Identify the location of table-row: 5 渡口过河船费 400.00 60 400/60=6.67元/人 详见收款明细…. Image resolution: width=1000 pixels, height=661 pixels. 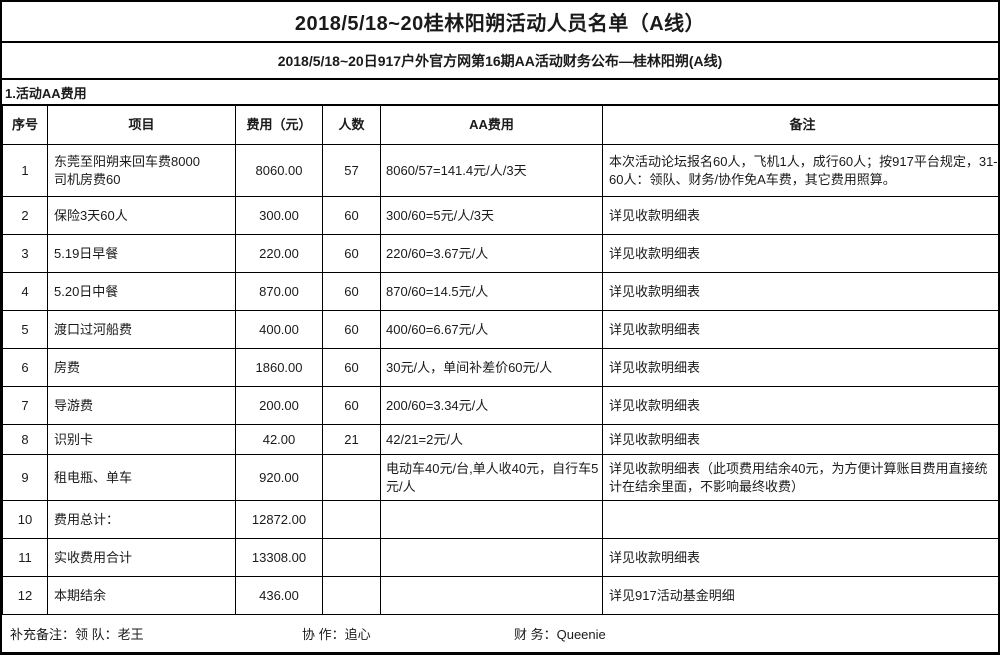
(501, 329).